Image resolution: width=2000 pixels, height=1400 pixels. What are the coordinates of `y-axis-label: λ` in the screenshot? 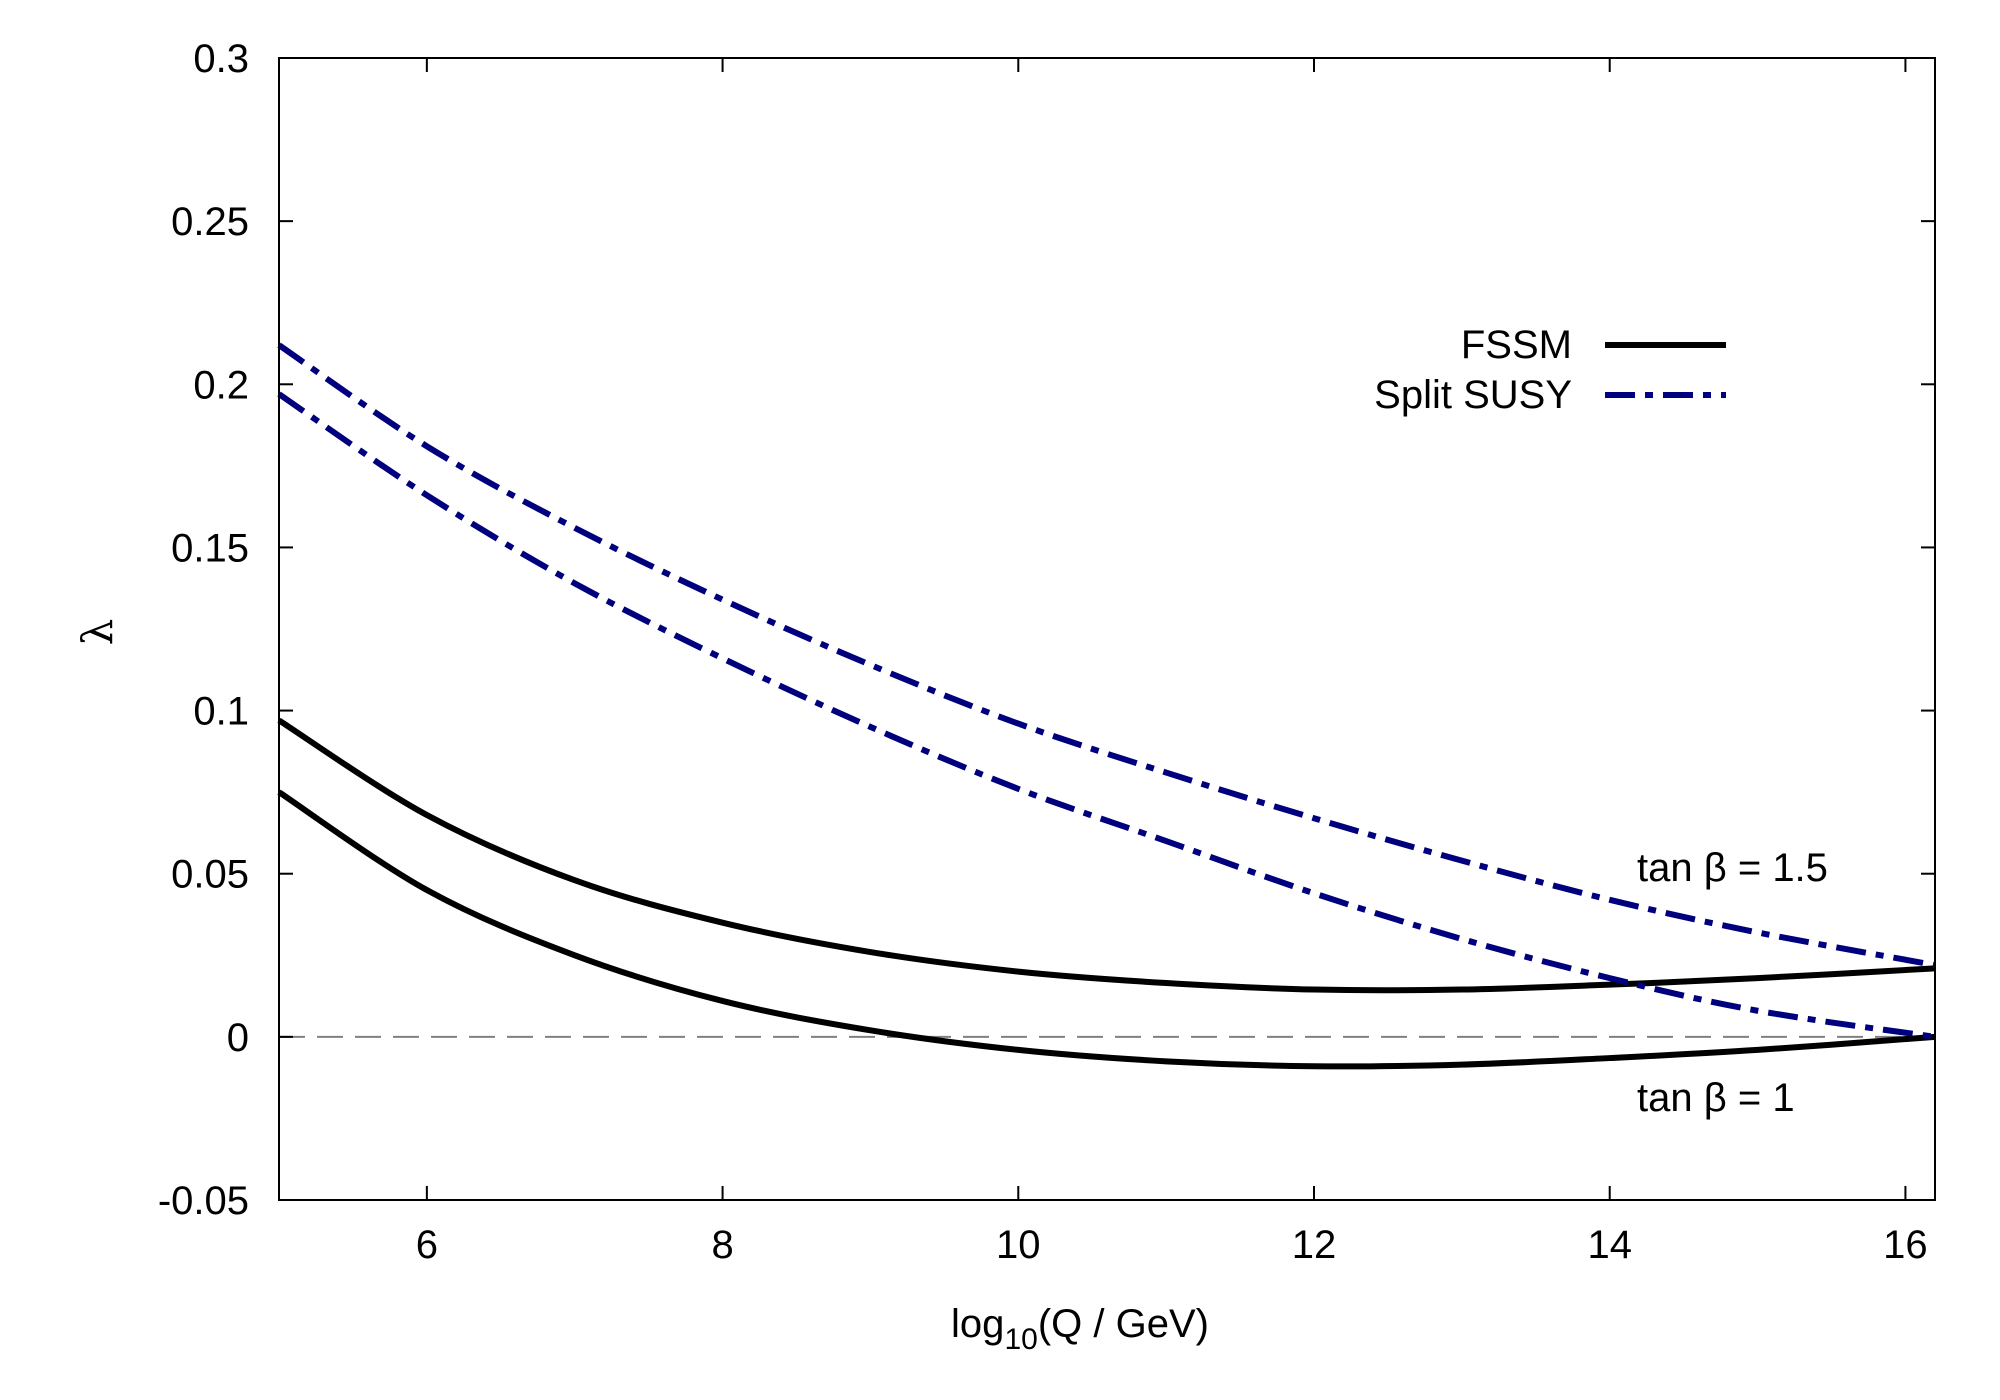 It's located at (97, 632).